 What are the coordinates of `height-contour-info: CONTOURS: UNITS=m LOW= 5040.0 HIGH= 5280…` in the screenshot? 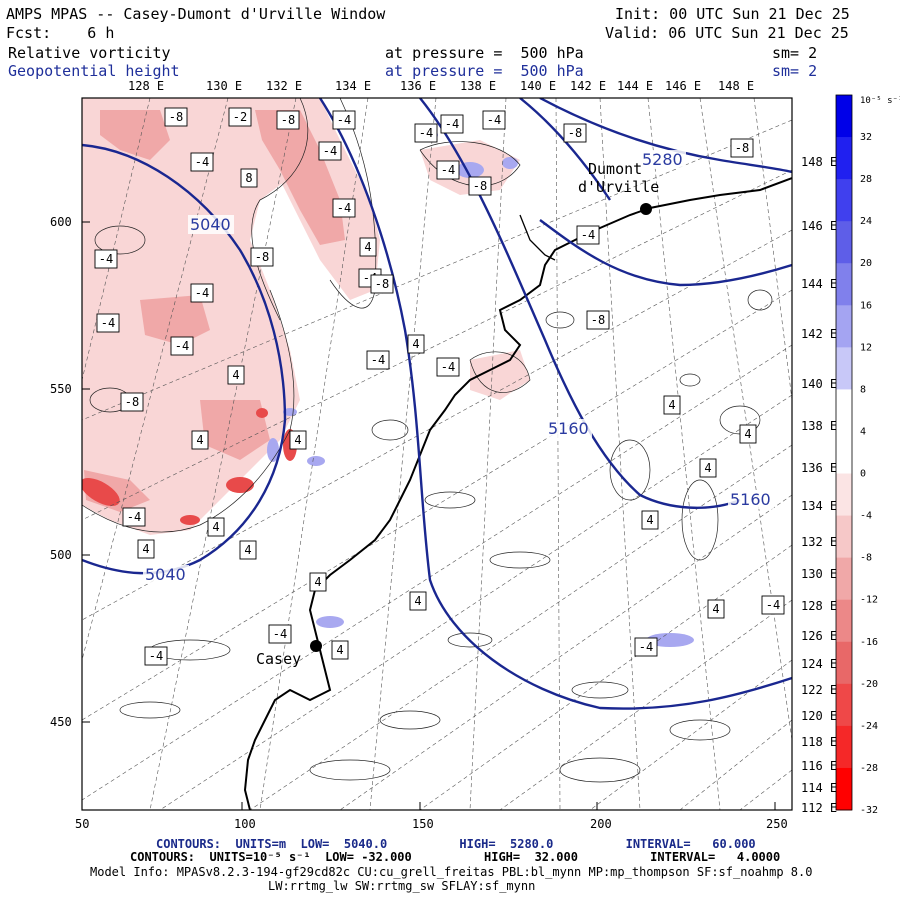 It's located at (456, 844).